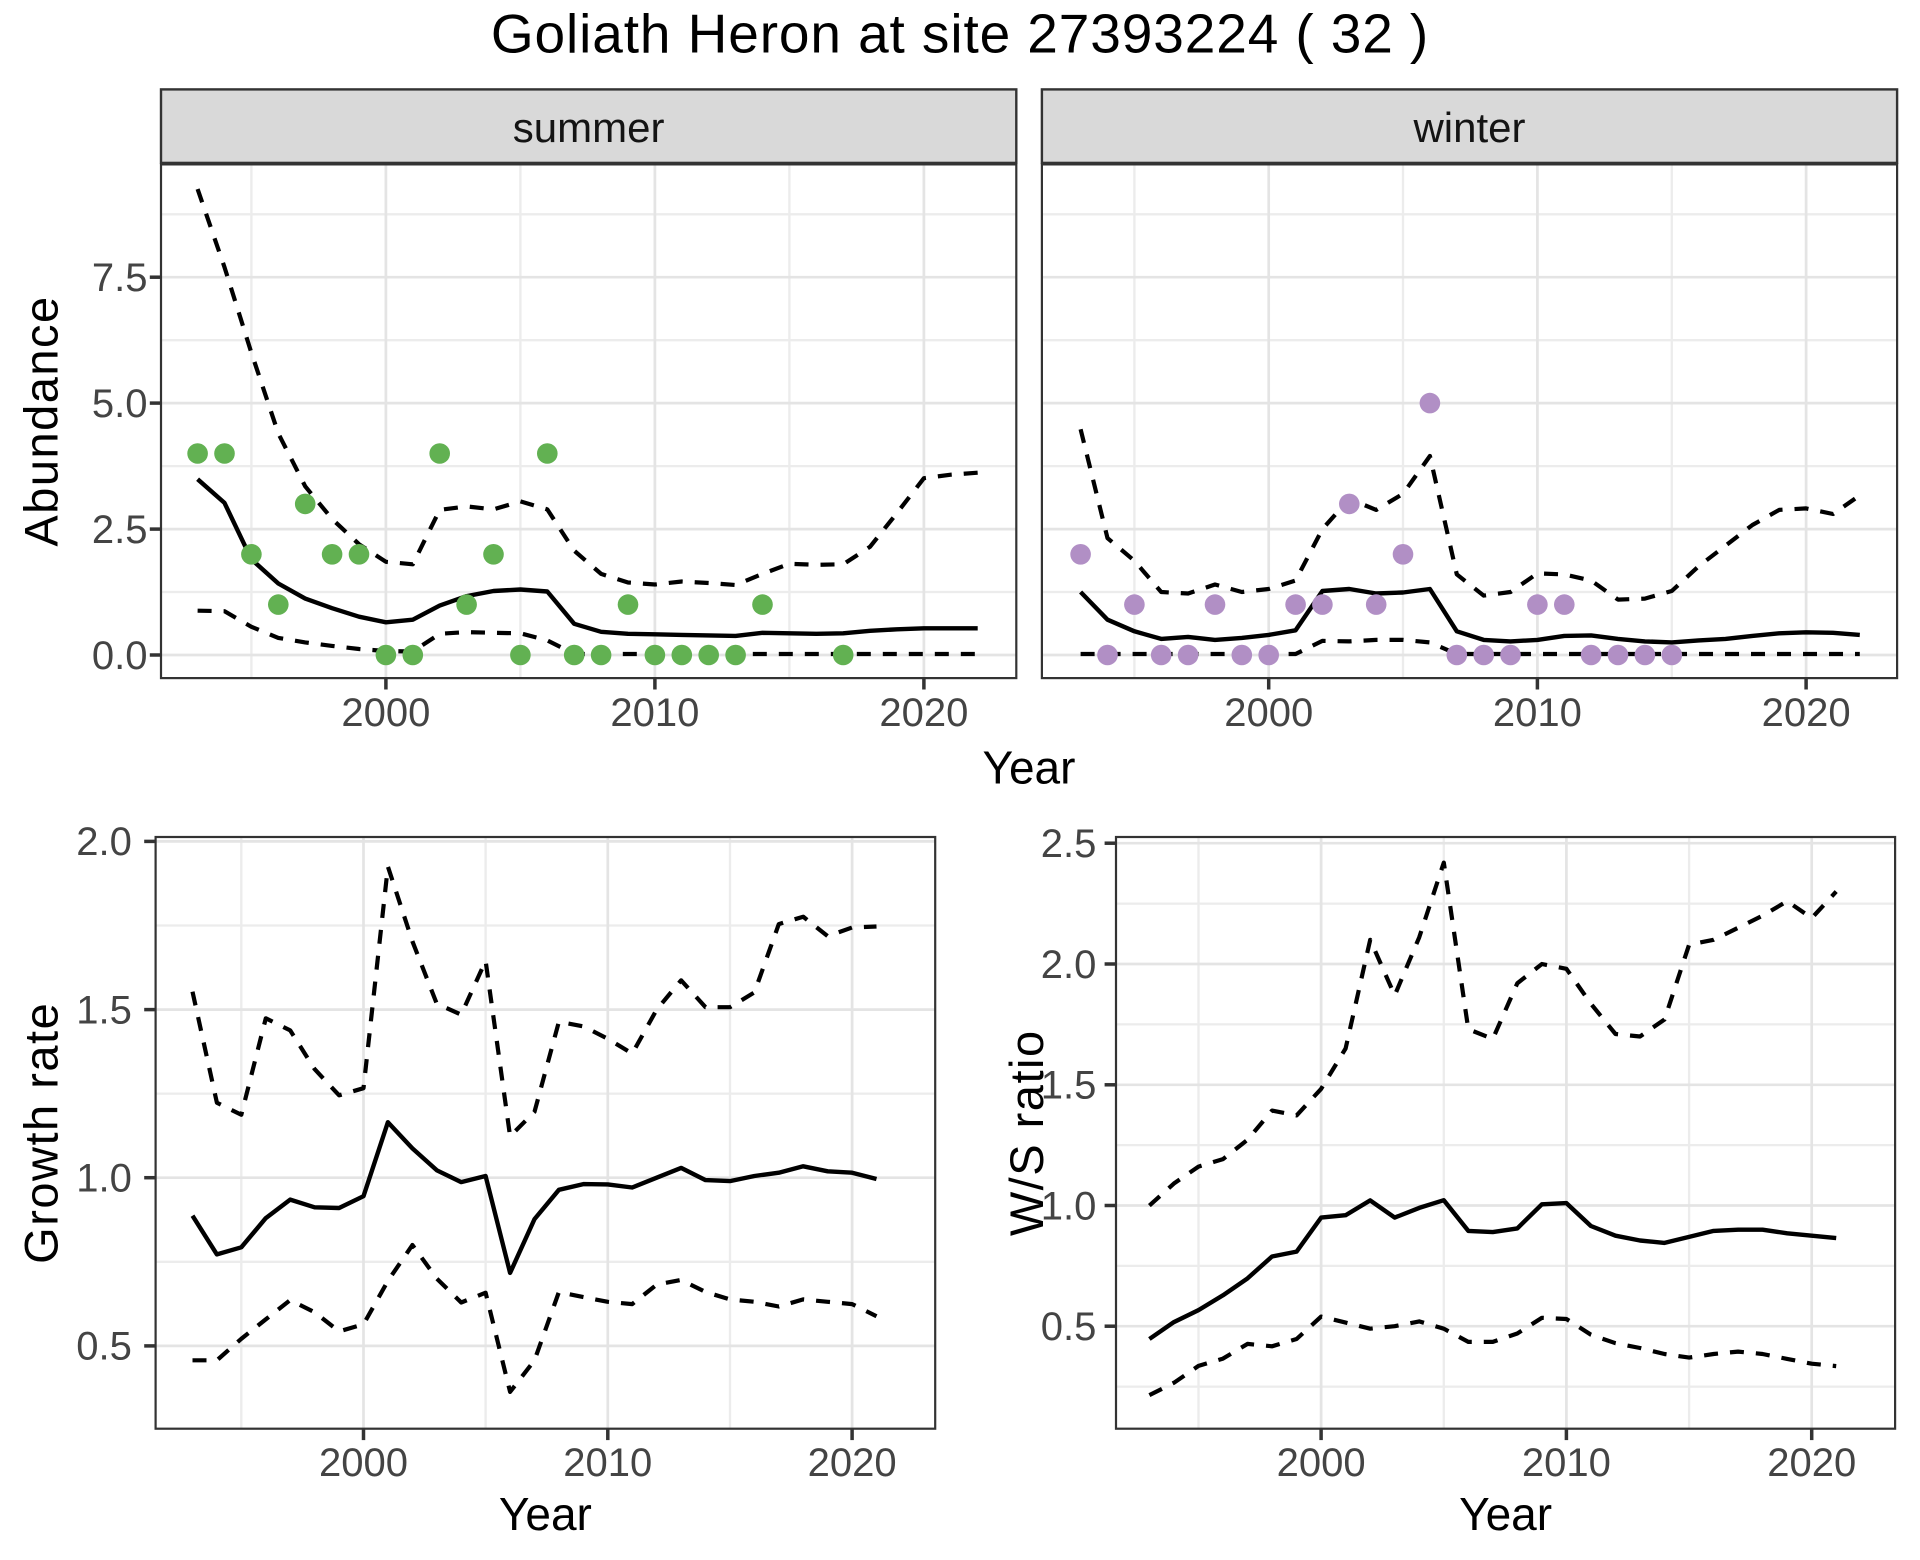  What do you see at coordinates (589, 127) in the screenshot?
I see `svg-text: summer` at bounding box center [589, 127].